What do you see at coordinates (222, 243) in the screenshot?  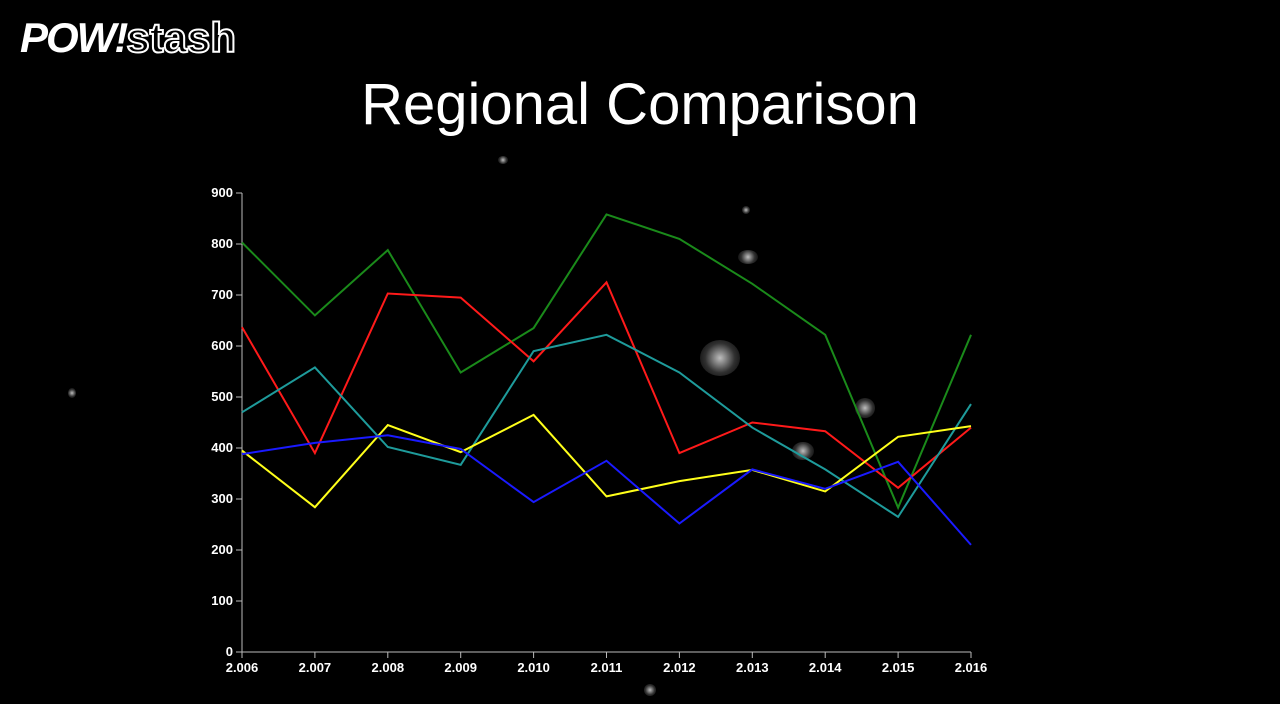 I see `y-tick-label: 800` at bounding box center [222, 243].